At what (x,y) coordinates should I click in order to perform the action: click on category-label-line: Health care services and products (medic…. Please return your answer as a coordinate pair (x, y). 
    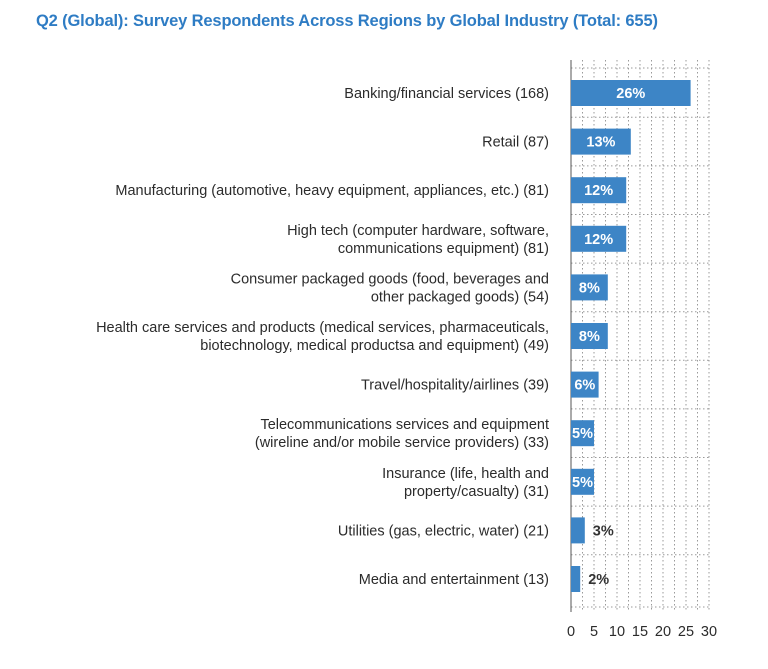
    Looking at the image, I should click on (322, 328).